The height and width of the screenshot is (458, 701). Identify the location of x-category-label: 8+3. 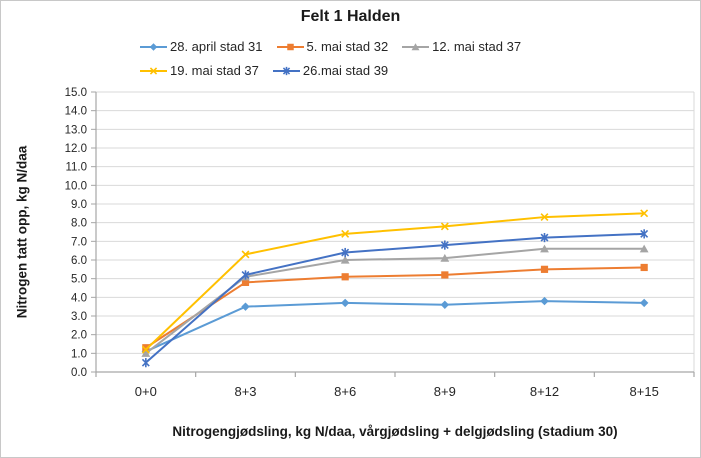
(245, 391).